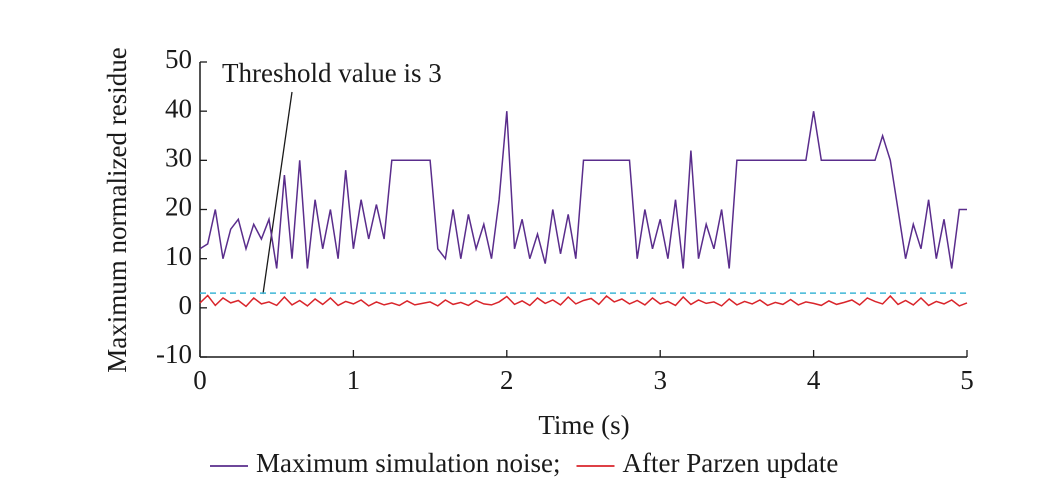  What do you see at coordinates (117, 209) in the screenshot?
I see `y-axis-label: Maximum normalized residue` at bounding box center [117, 209].